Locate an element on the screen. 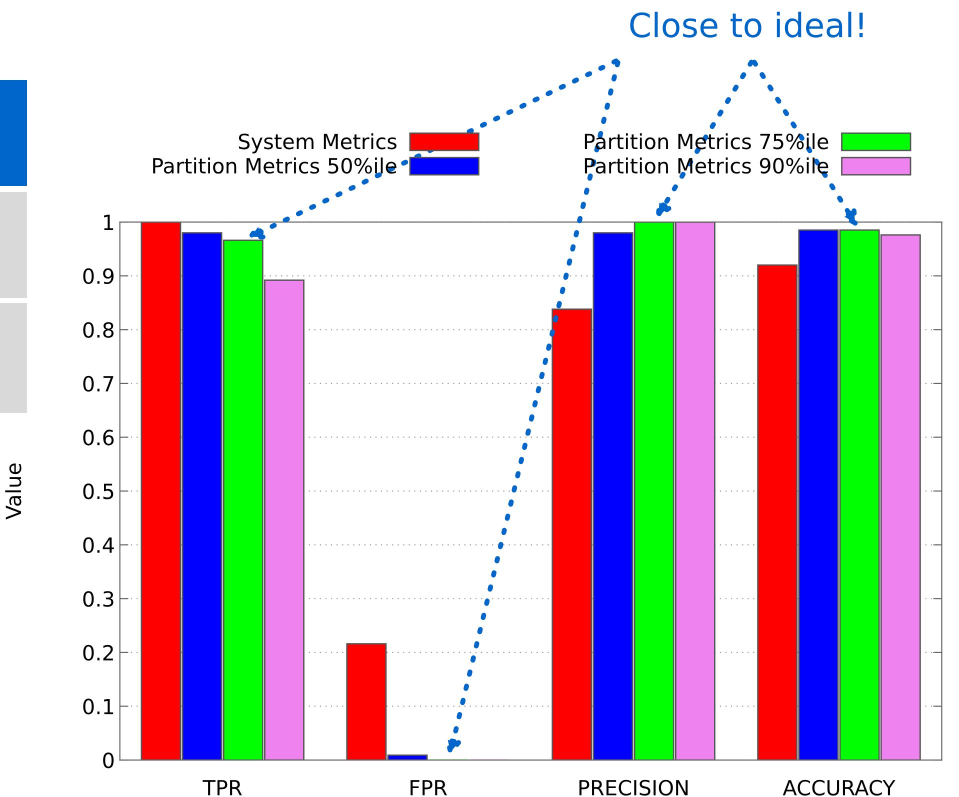  x-tick-label: FPR is located at coordinates (428, 788).